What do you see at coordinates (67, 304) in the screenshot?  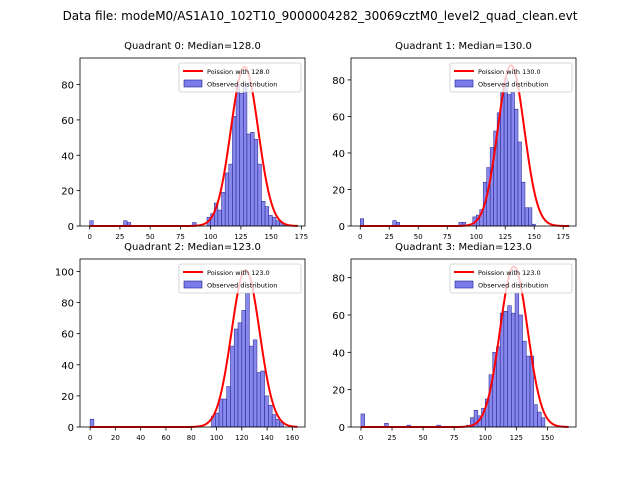 I see `y-tick-label: 80` at bounding box center [67, 304].